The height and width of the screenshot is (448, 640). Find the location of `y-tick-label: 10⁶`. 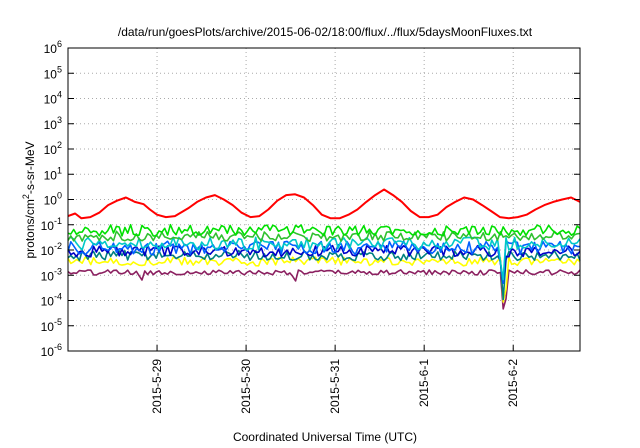

y-tick-label: 10⁶ is located at coordinates (53, 47).